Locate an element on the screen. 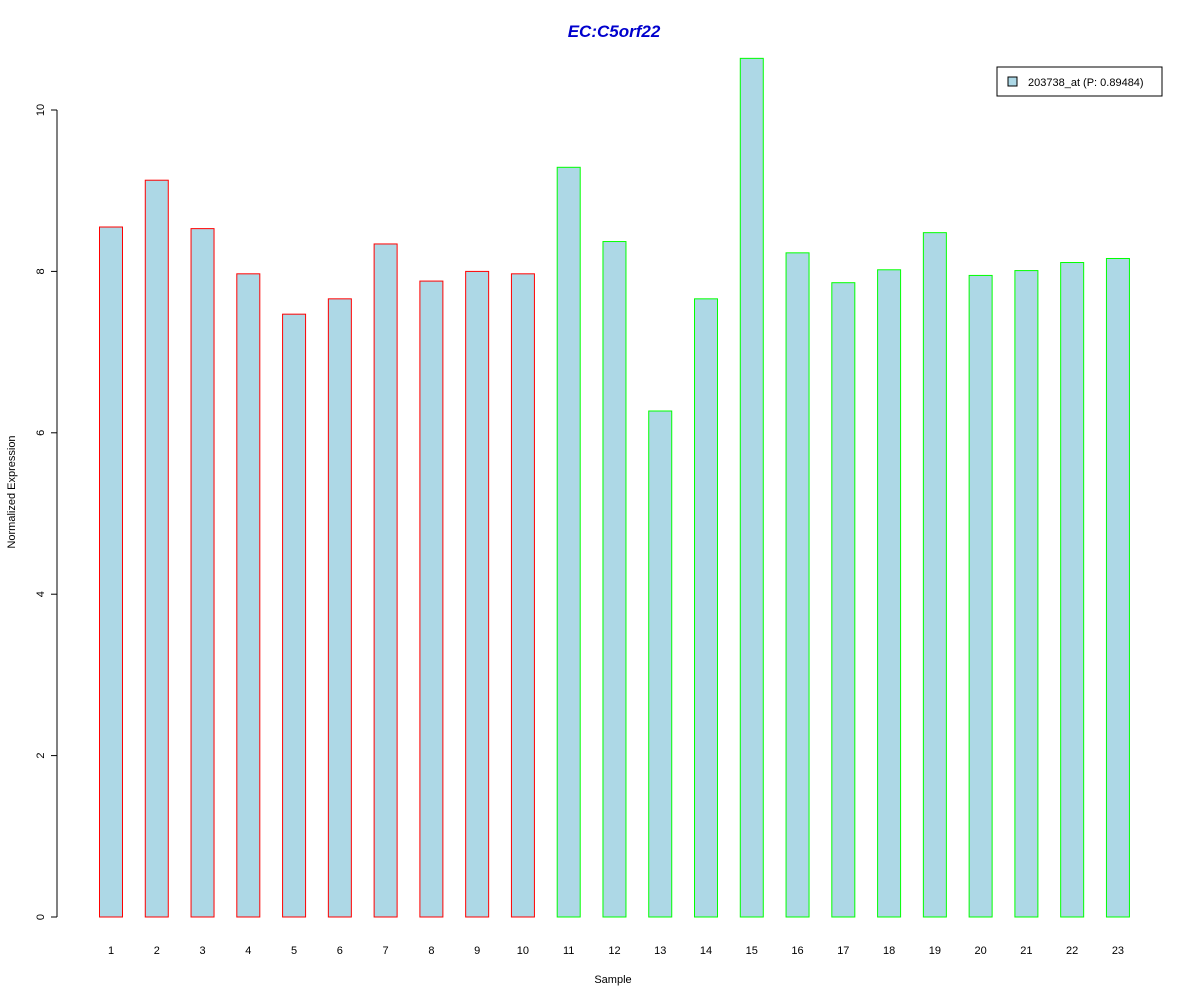 This screenshot has height=1000, width=1200. legend-box is located at coordinates (1079, 81).